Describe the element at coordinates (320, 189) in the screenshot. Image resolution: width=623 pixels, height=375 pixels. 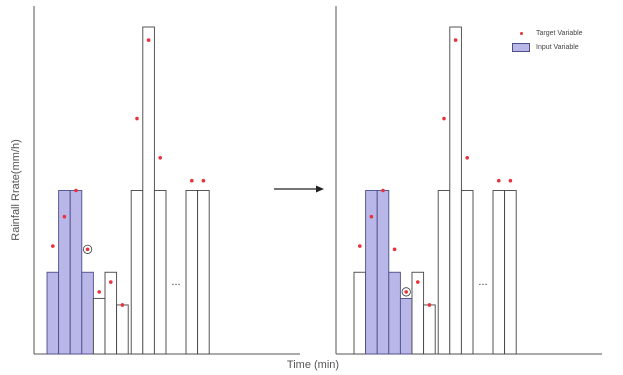
I see `transition-arrow-head` at that location.